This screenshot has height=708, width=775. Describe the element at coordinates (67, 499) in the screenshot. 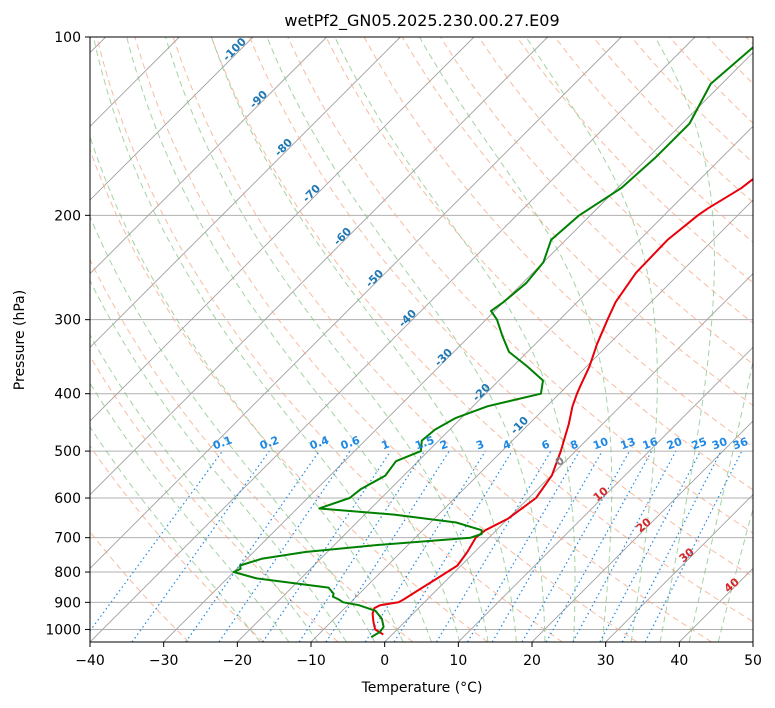

I see `y-tick-label: 600` at that location.